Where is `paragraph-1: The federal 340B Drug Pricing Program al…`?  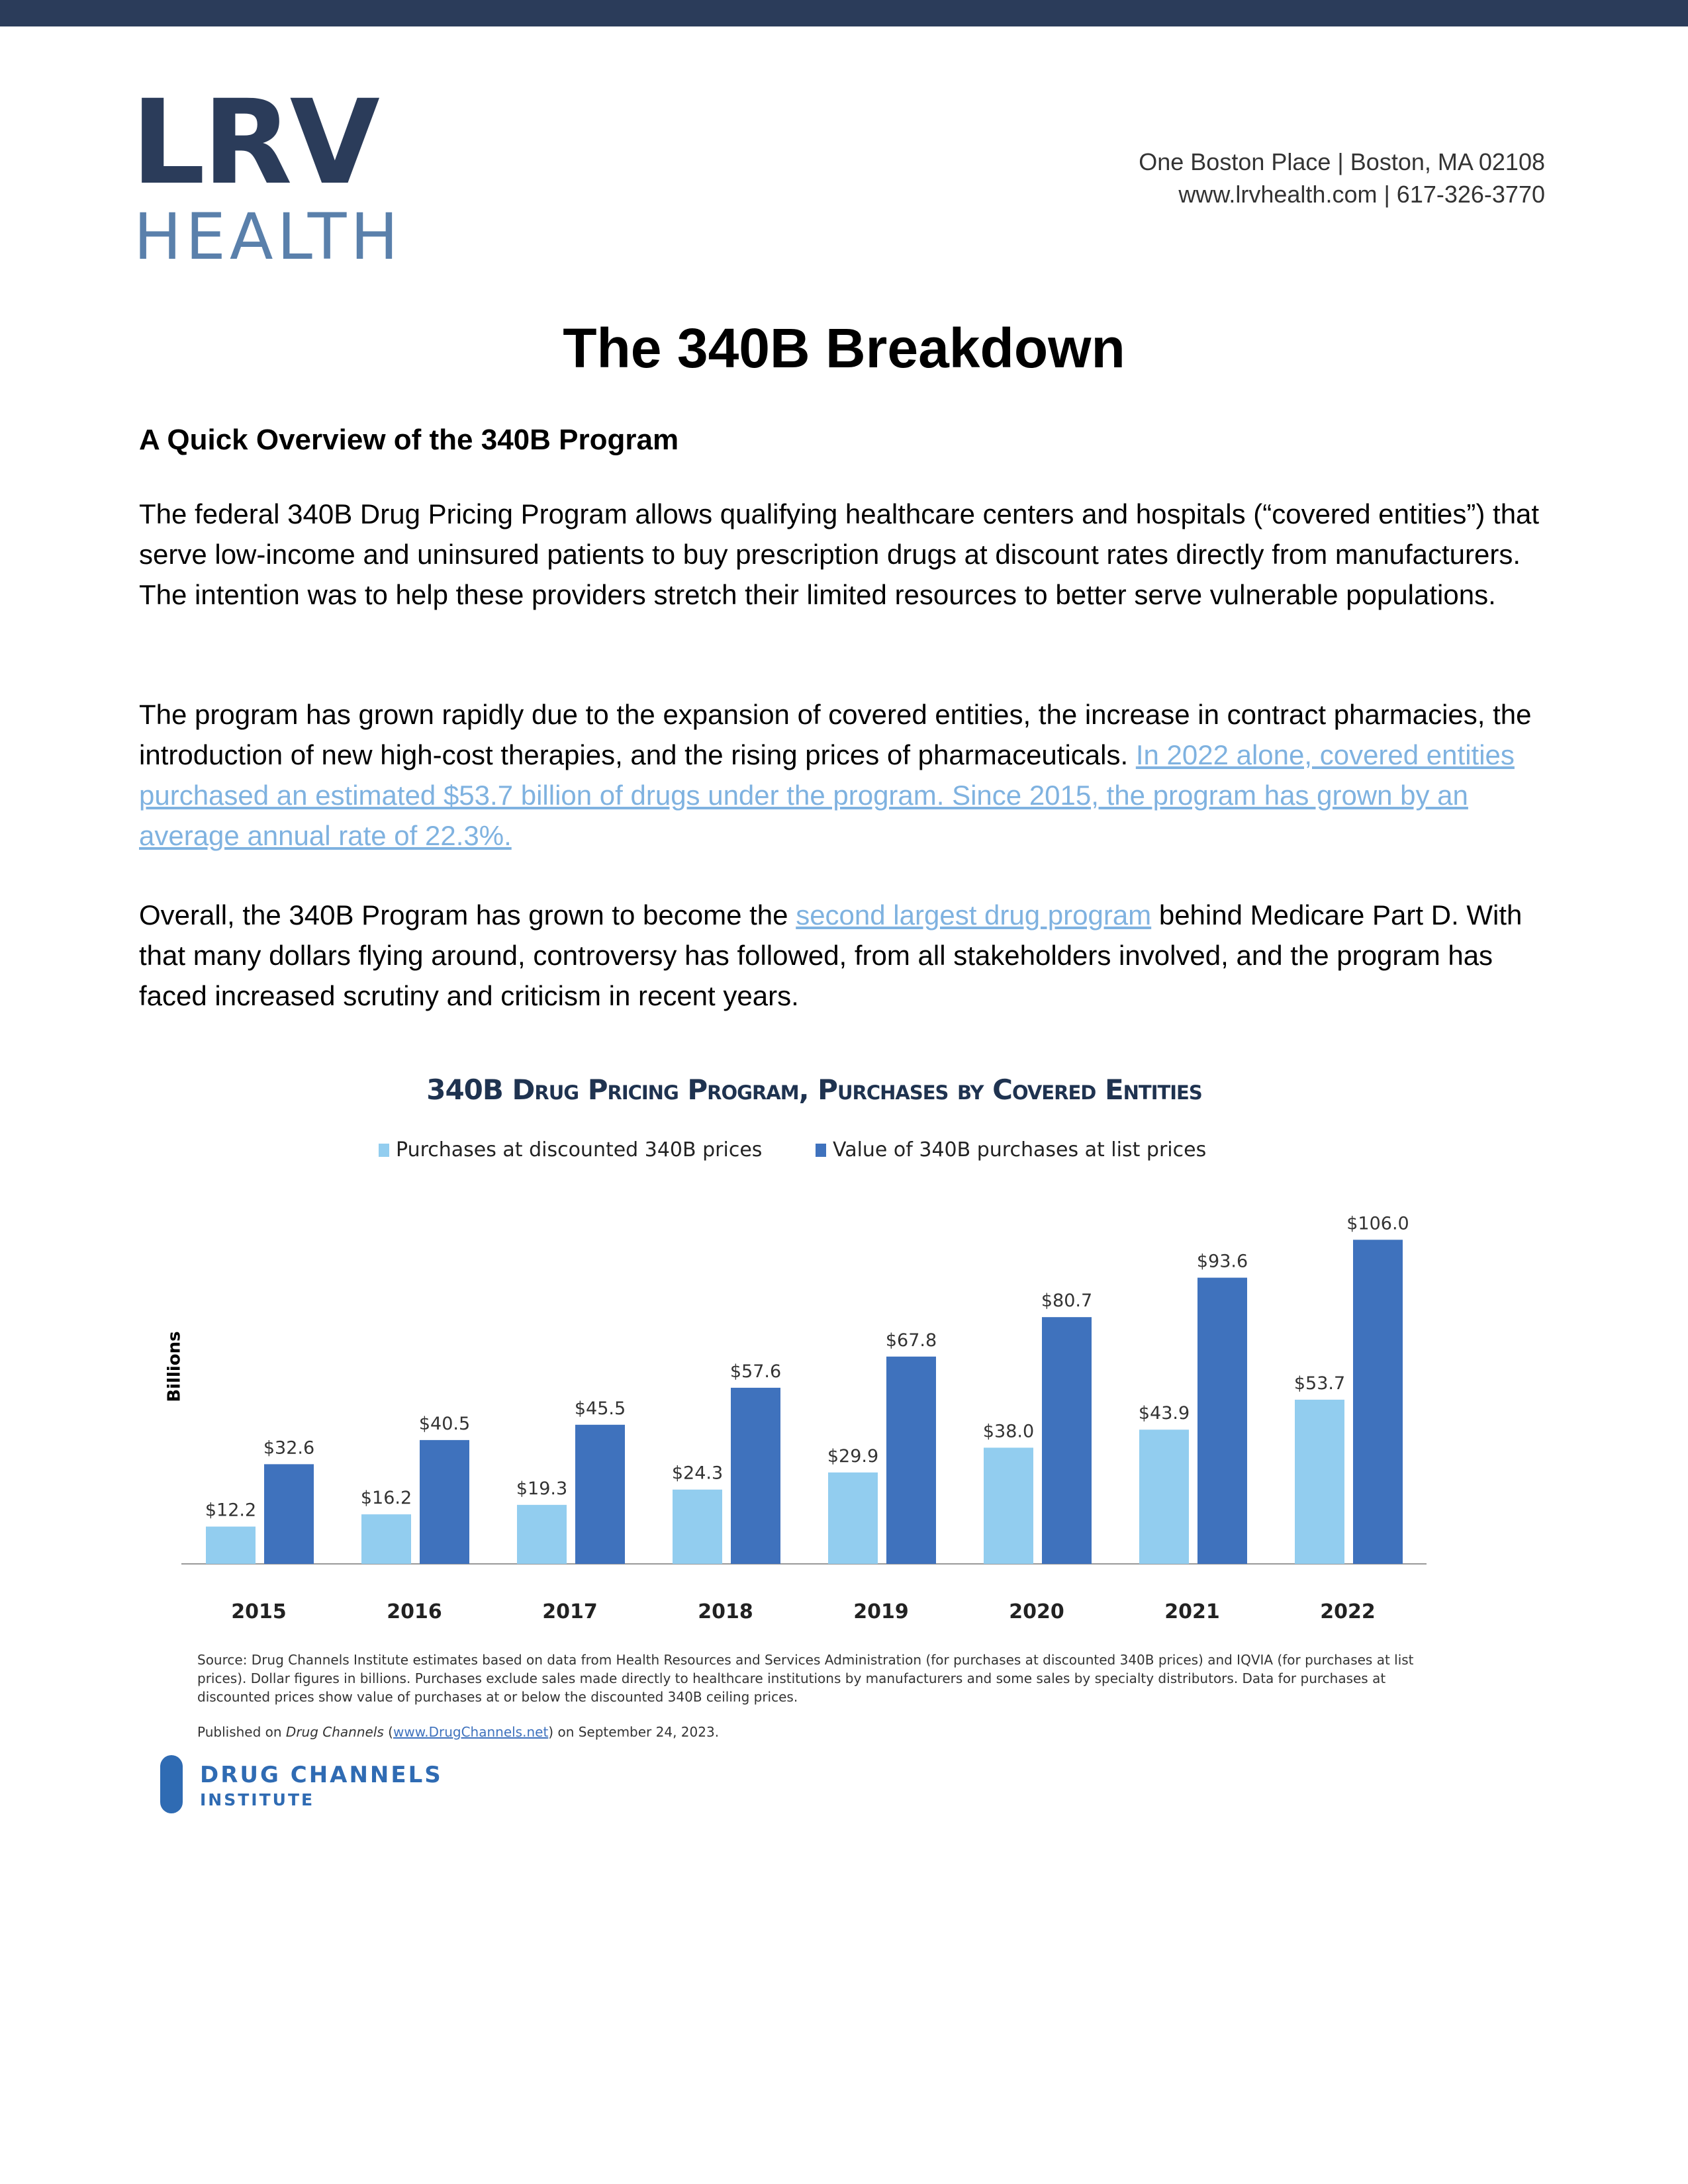 paragraph-1: The federal 340B Drug Pricing Program al… is located at coordinates (839, 554).